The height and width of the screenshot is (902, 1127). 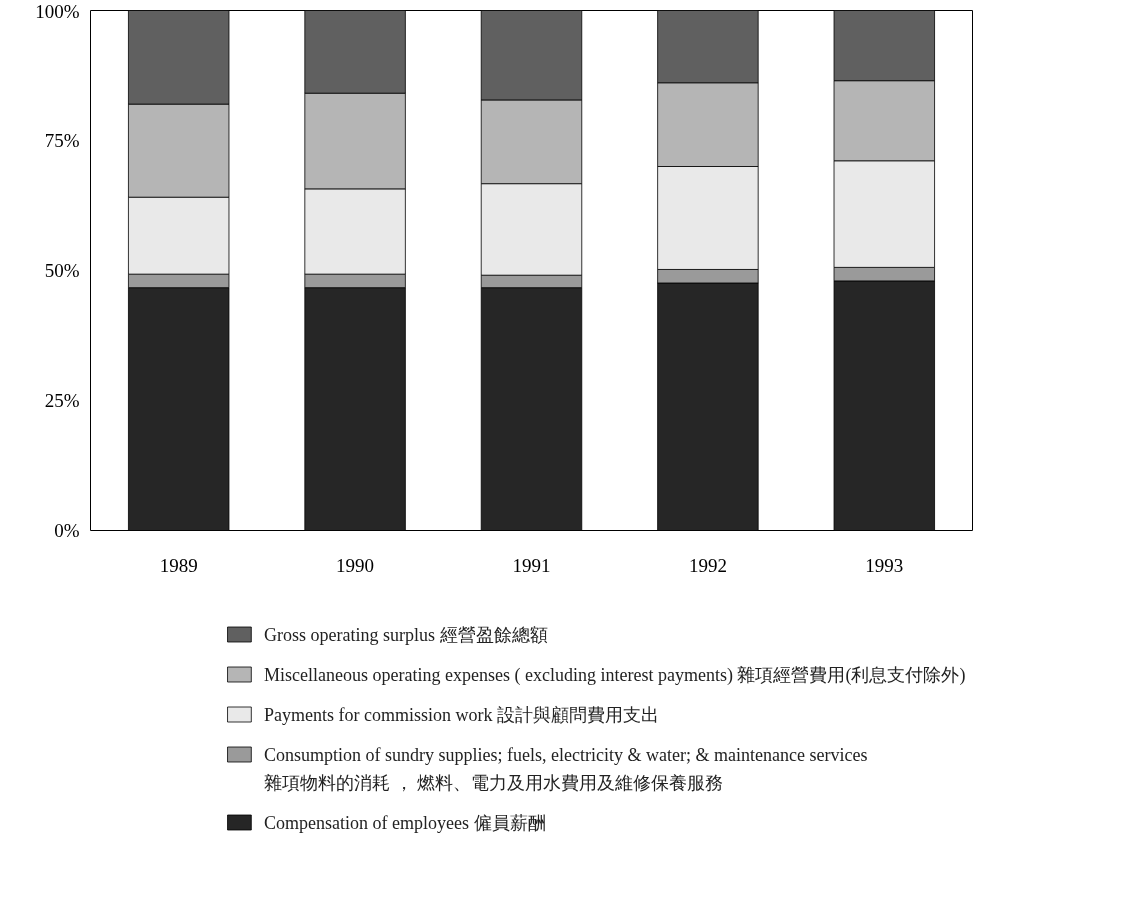 What do you see at coordinates (406, 634) in the screenshot?
I see `legend-label: Gross operating surplus 經營盈餘總額` at bounding box center [406, 634].